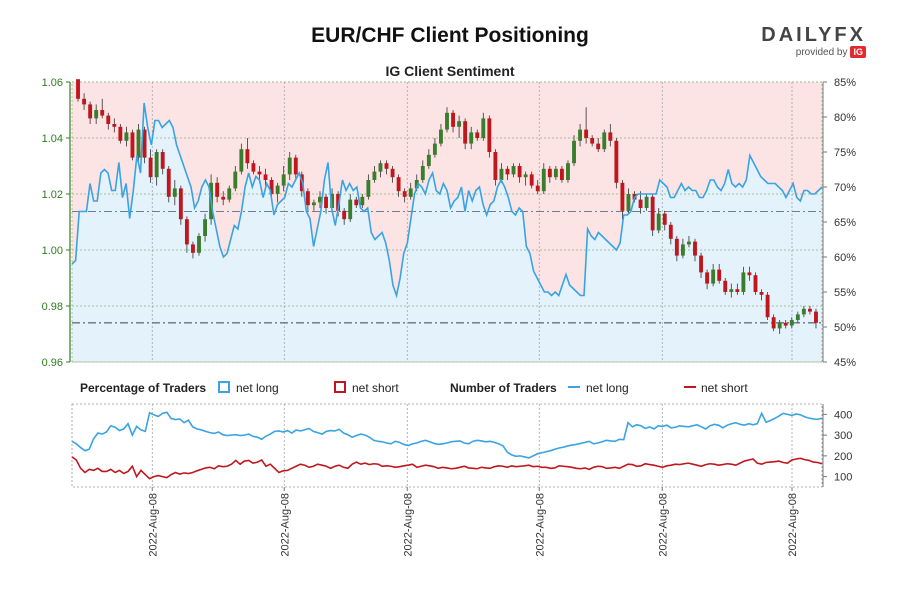 The height and width of the screenshot is (600, 900). Describe the element at coordinates (224, 387) in the screenshot. I see `legend-pct-long-swatch` at that location.